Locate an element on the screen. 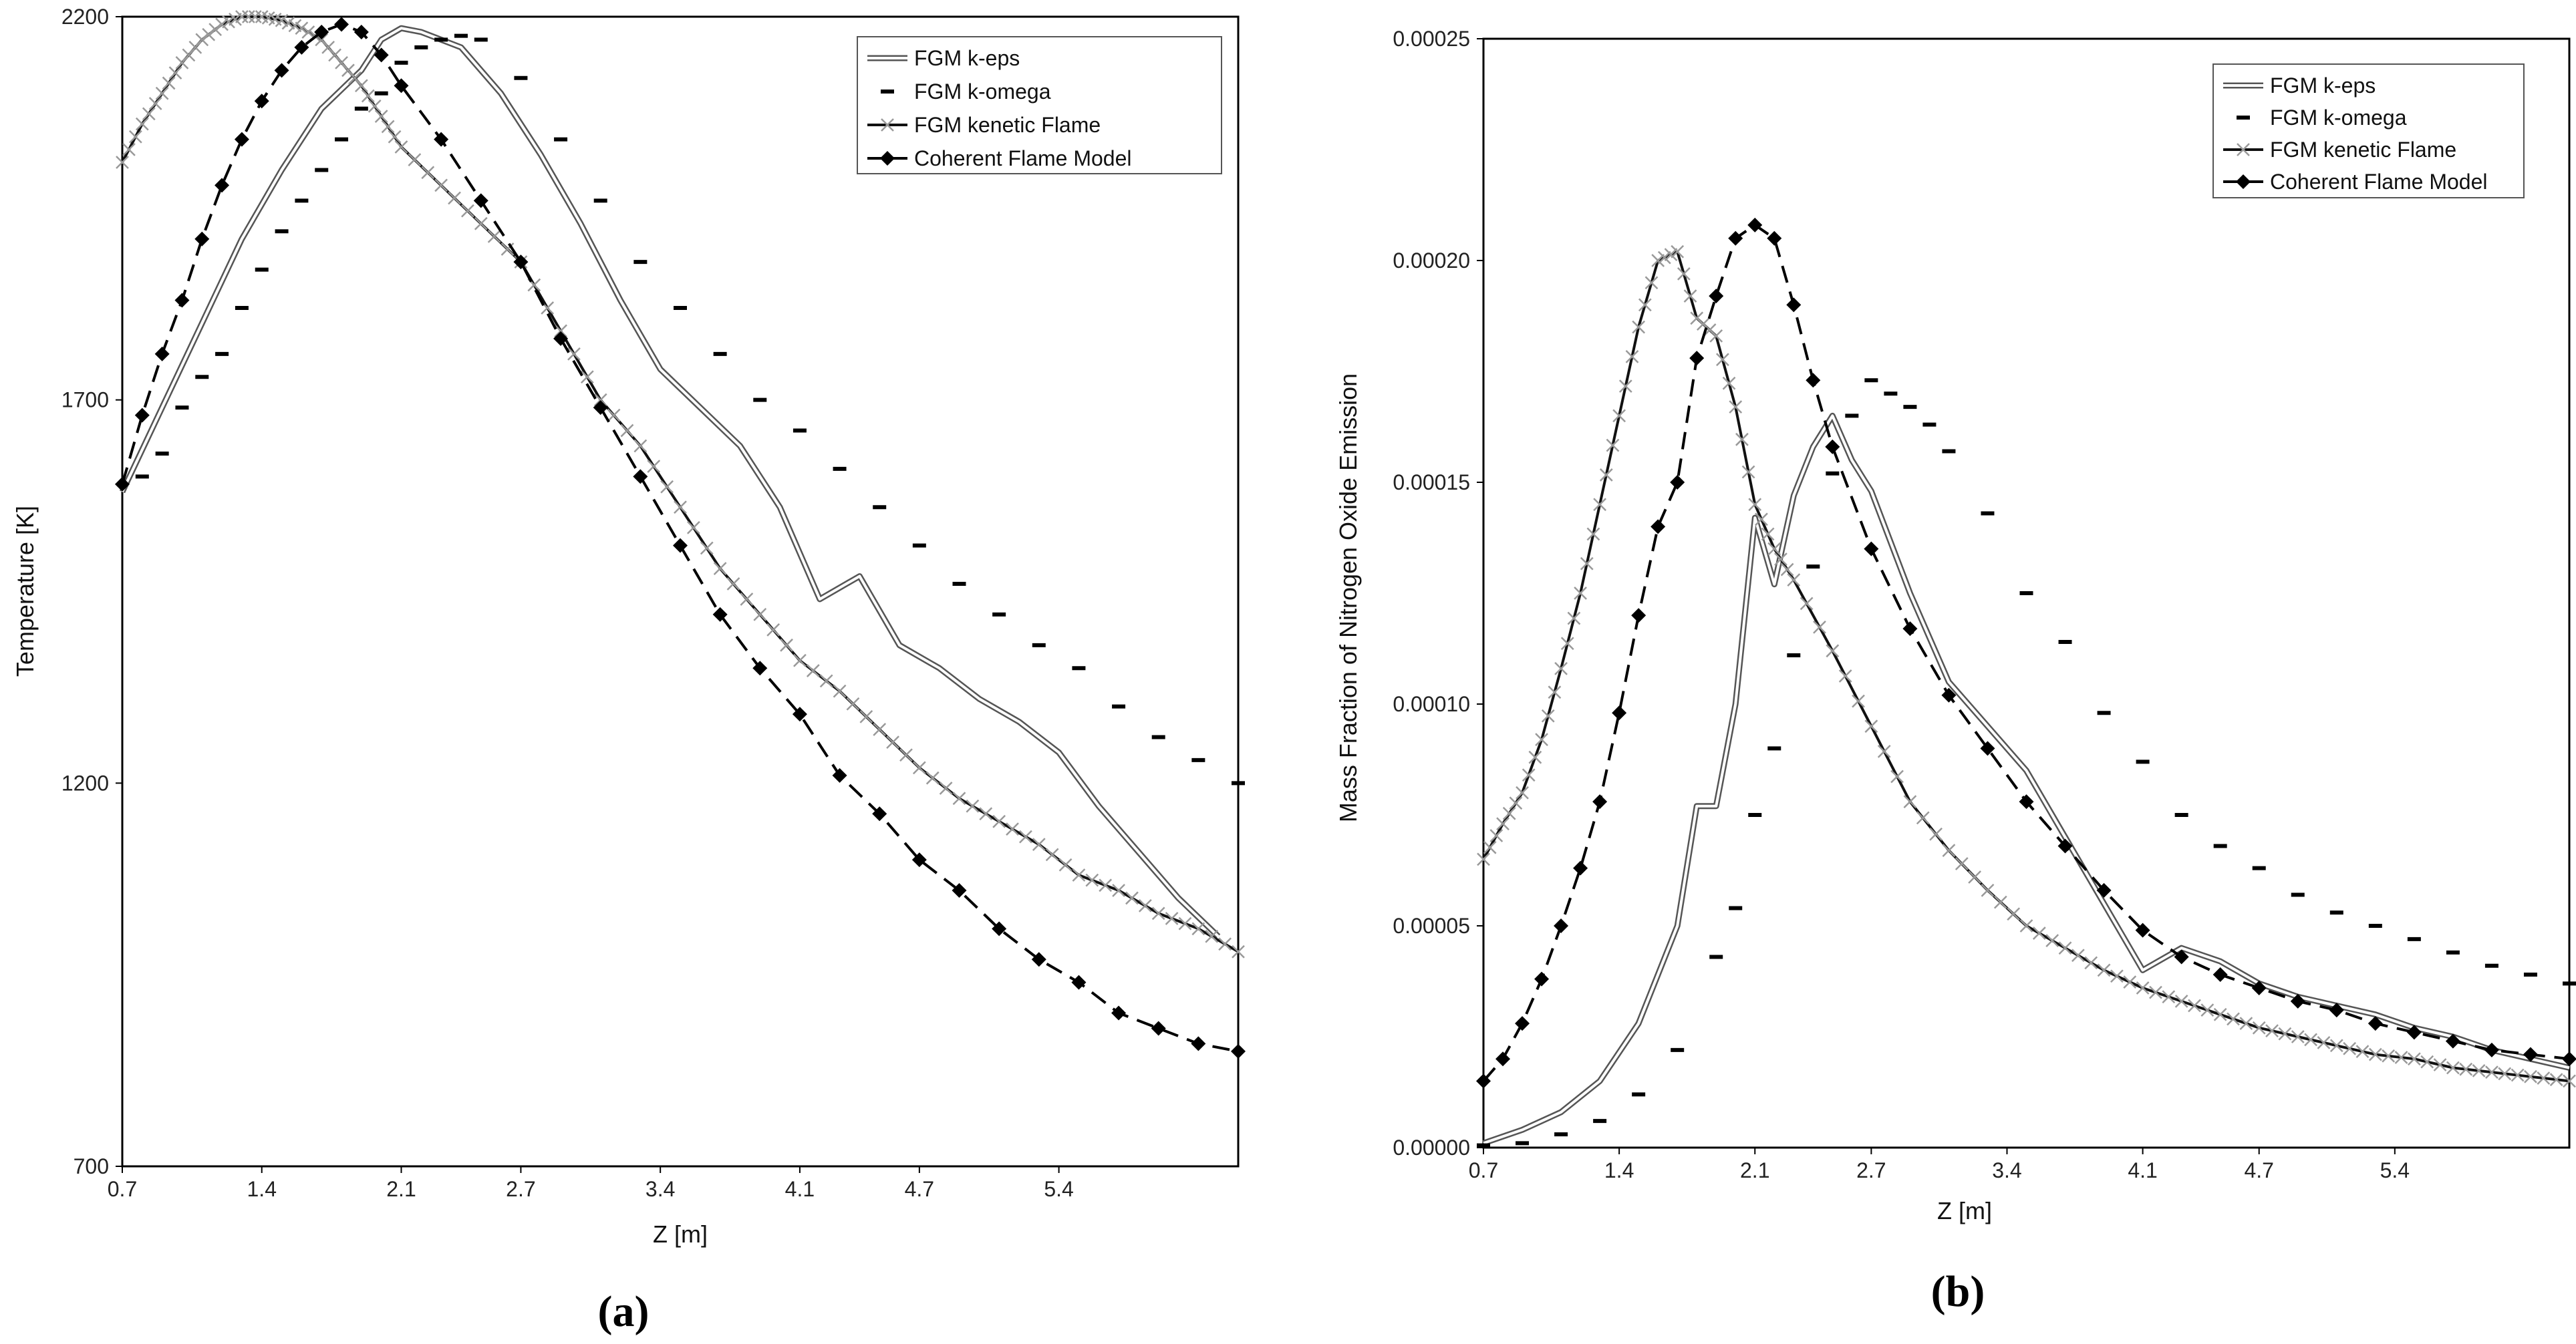 This screenshot has height=1344, width=2576. legend-label: FGM kenetic Flame is located at coordinates (1007, 125).